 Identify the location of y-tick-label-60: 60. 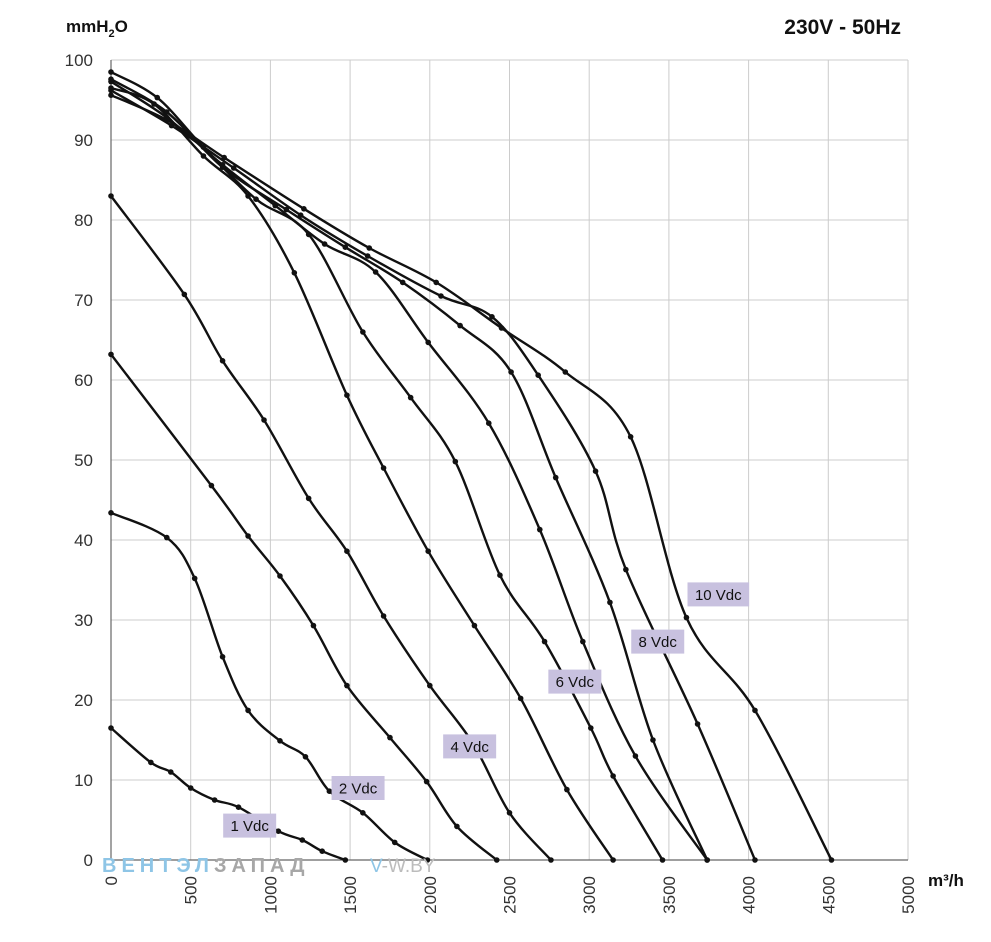
(83, 380).